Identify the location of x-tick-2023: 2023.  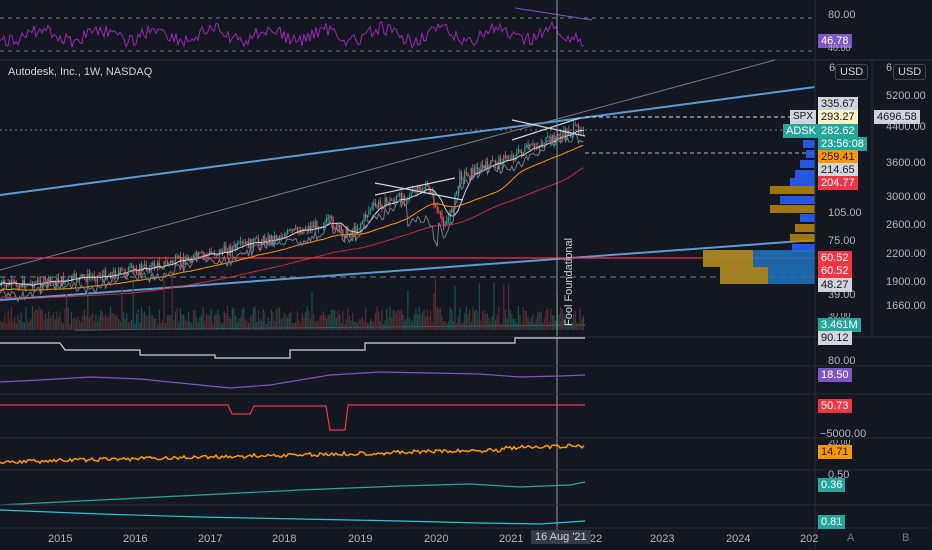
(662, 539).